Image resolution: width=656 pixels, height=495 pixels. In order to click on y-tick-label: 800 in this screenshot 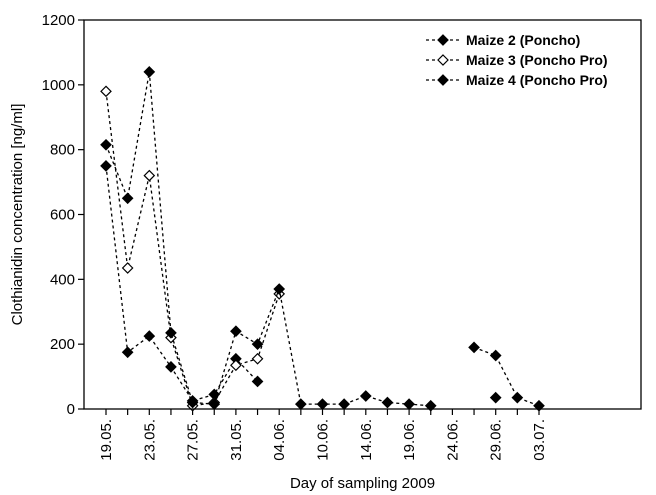, I will do `click(62, 150)`.